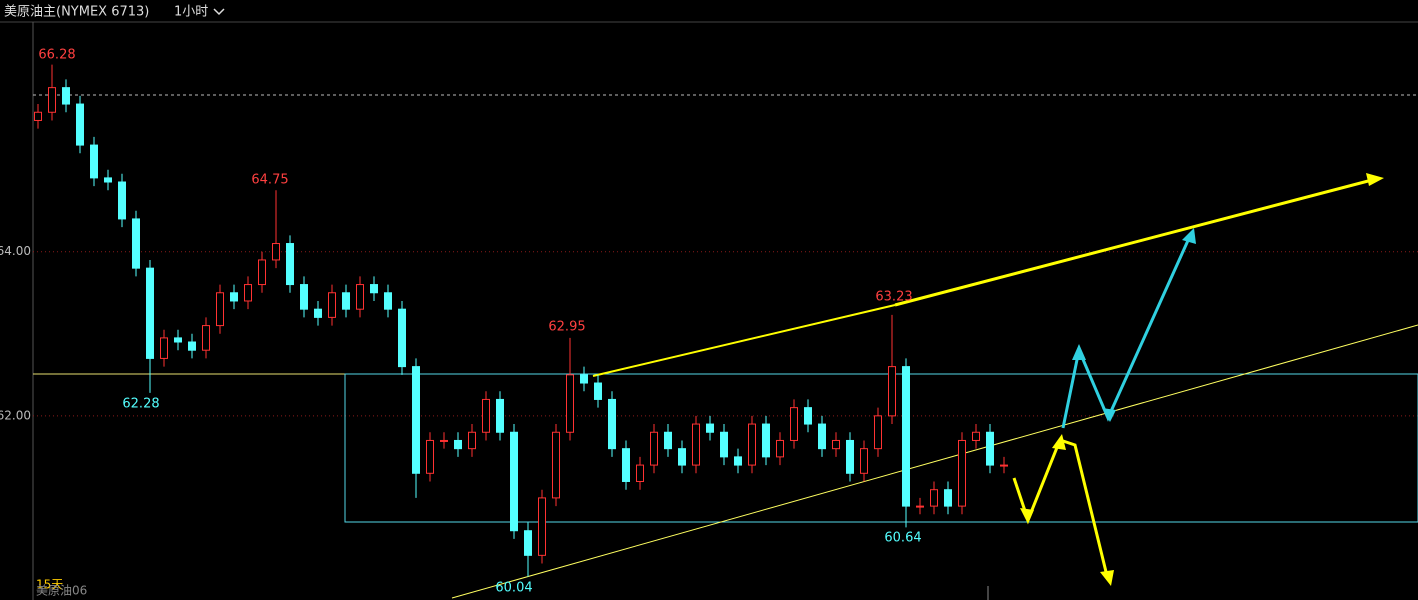  Describe the element at coordinates (902, 538) in the screenshot. I see `price-label: 60.64` at that location.